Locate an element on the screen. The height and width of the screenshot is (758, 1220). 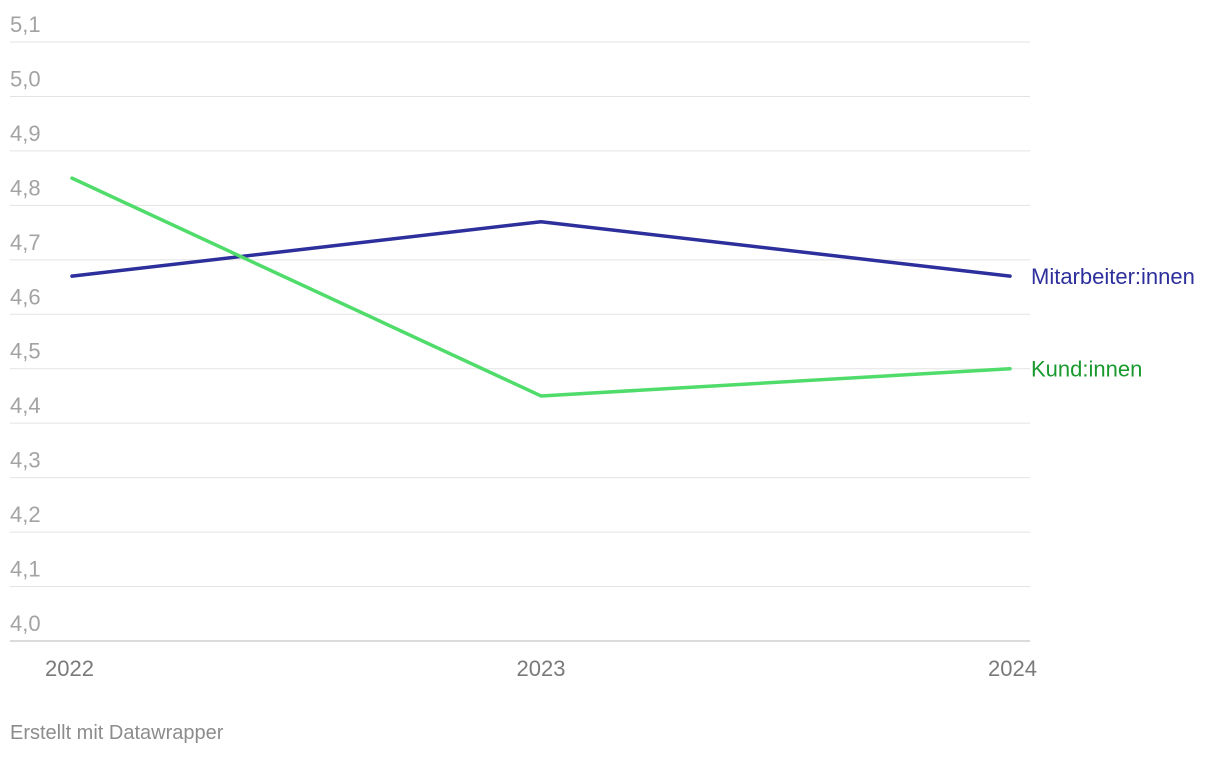
y-tick-label: 4,6 is located at coordinates (25, 296).